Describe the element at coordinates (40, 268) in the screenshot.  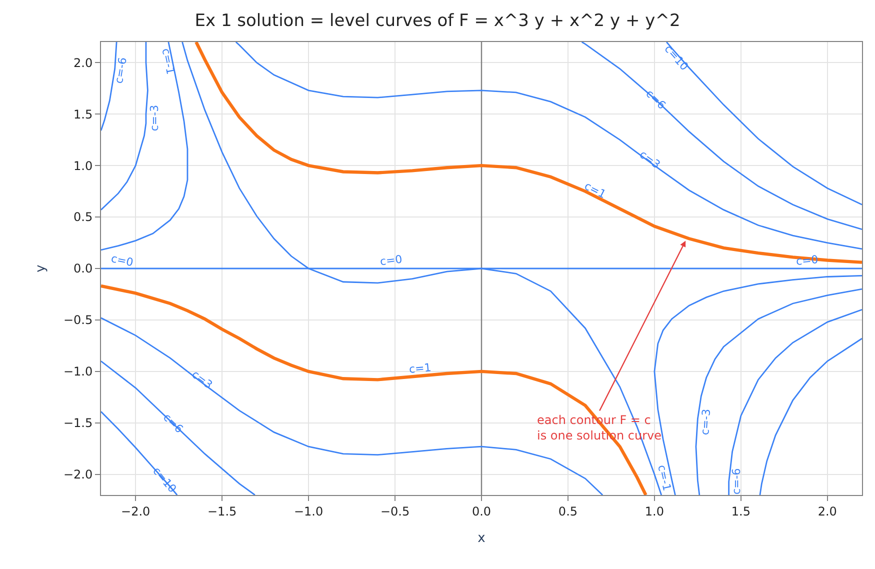
I see `y-axis-title: y` at that location.